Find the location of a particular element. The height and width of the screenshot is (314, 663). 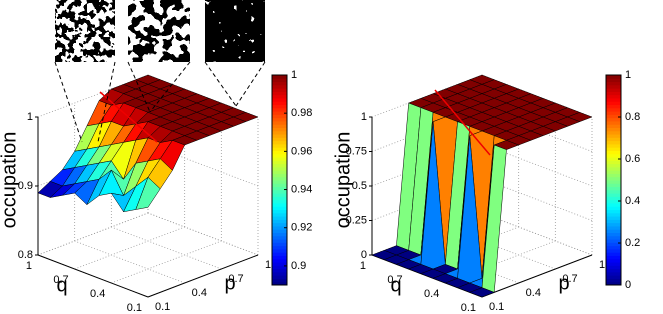

colorbar-frame is located at coordinates (613, 180).